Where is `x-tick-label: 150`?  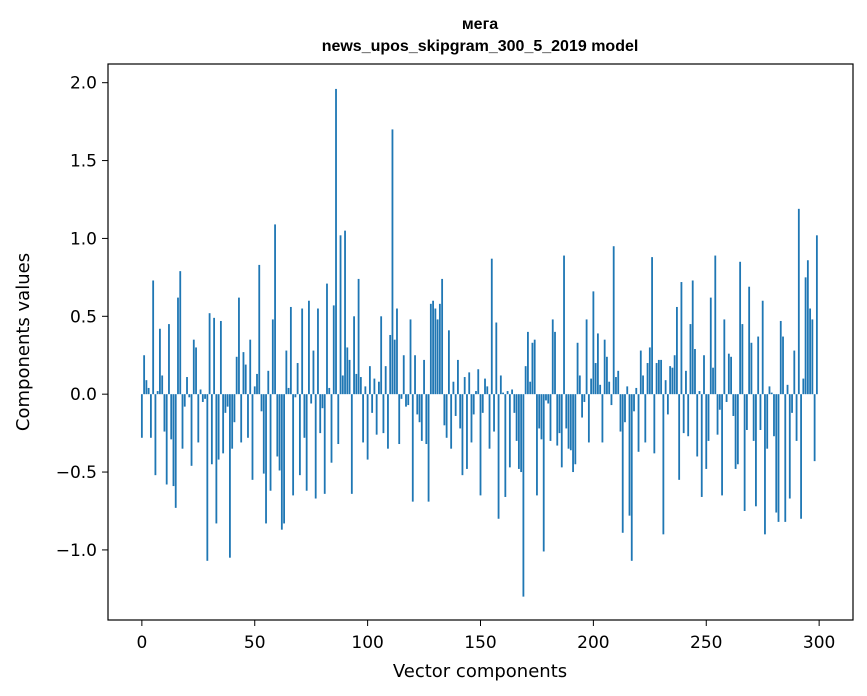 x-tick-label: 150 is located at coordinates (480, 643).